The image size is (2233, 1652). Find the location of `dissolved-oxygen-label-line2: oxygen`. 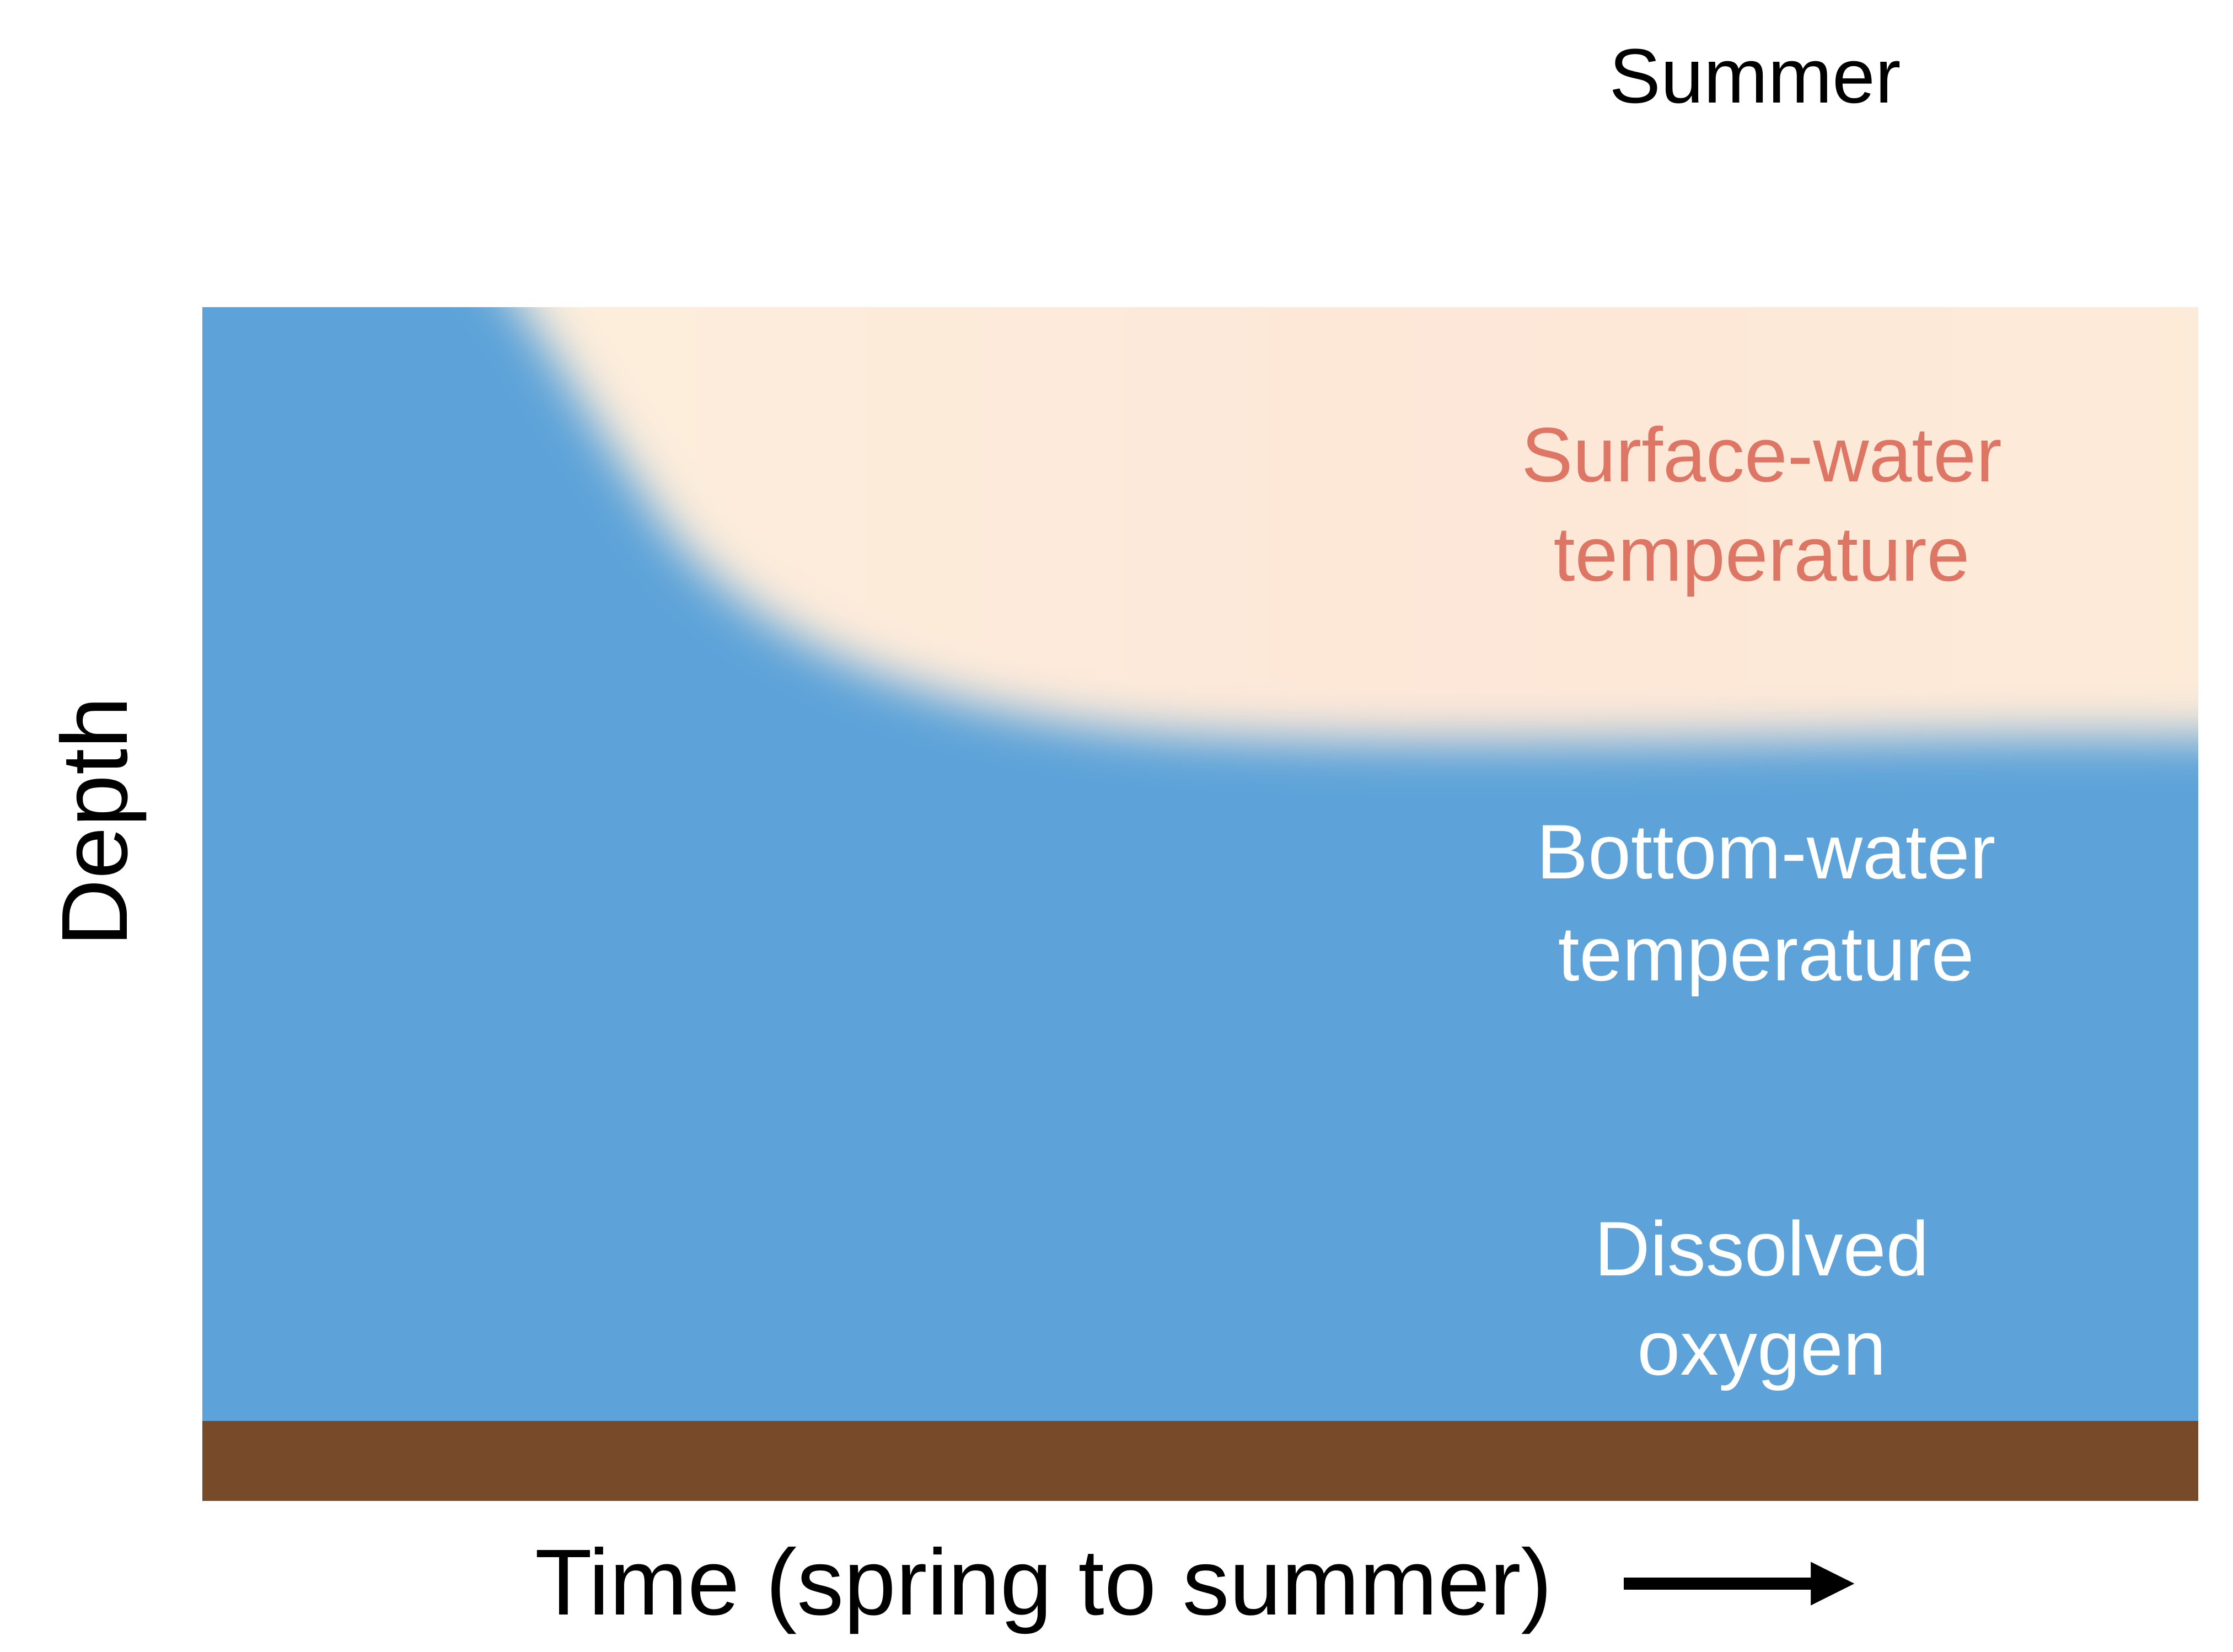

dissolved-oxygen-label-line2: oxygen is located at coordinates (1761, 1348).